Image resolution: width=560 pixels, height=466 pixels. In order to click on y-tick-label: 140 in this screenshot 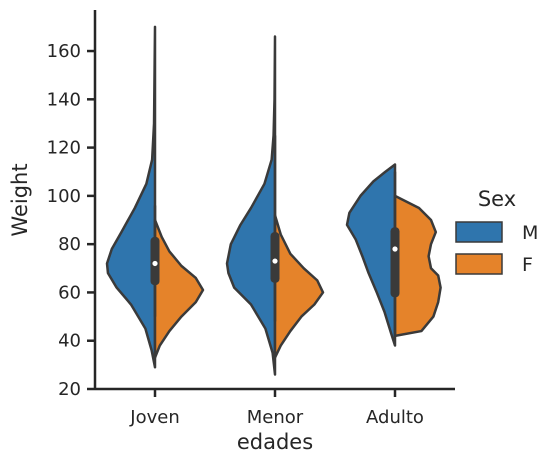, I will do `click(64, 99)`.